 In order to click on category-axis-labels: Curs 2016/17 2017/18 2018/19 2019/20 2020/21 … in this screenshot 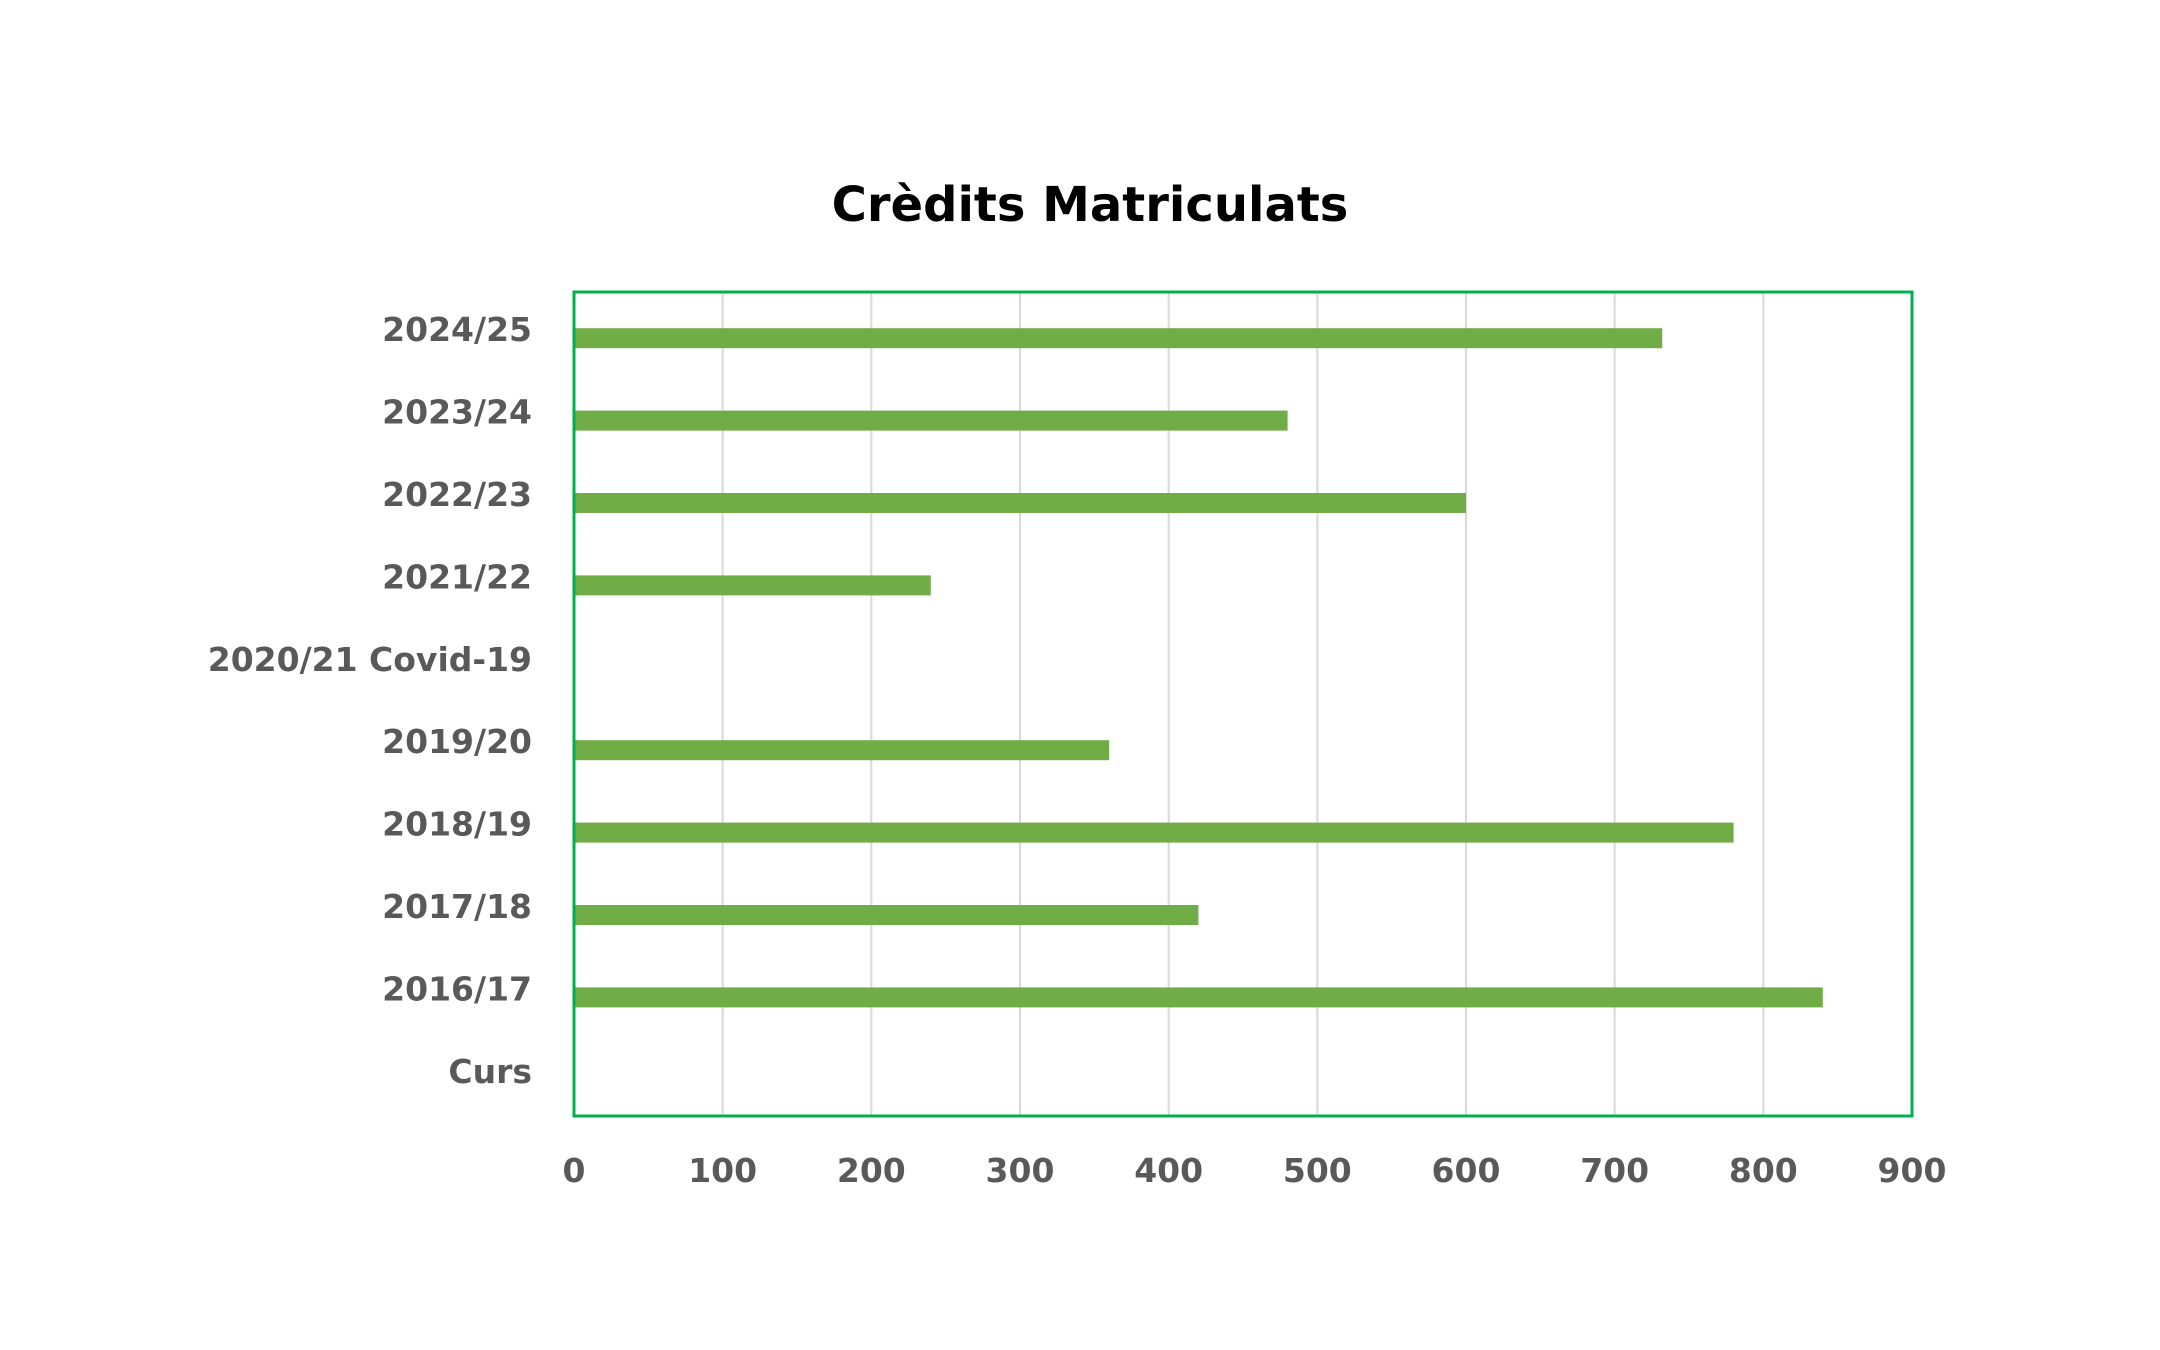, I will do `click(370, 700)`.